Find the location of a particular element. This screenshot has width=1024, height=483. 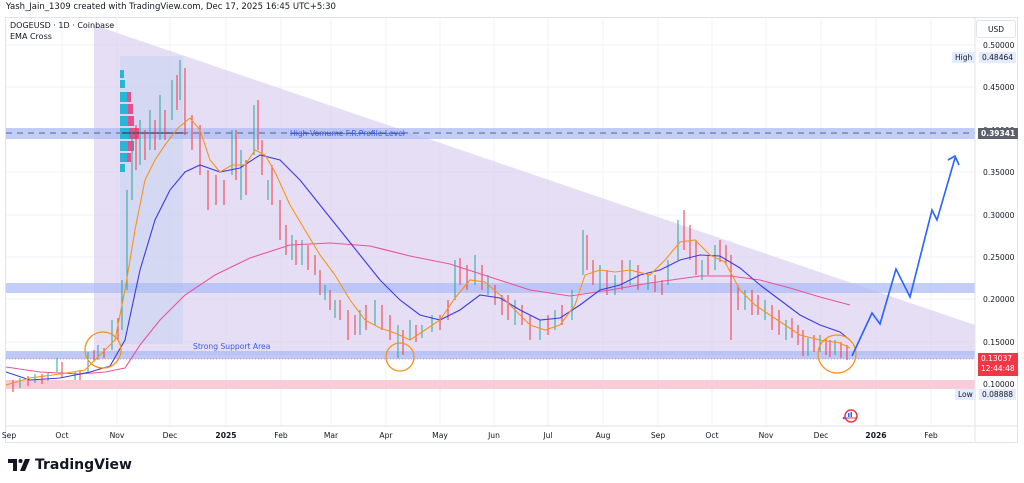

svg-text: 0.20000 is located at coordinates (999, 299).